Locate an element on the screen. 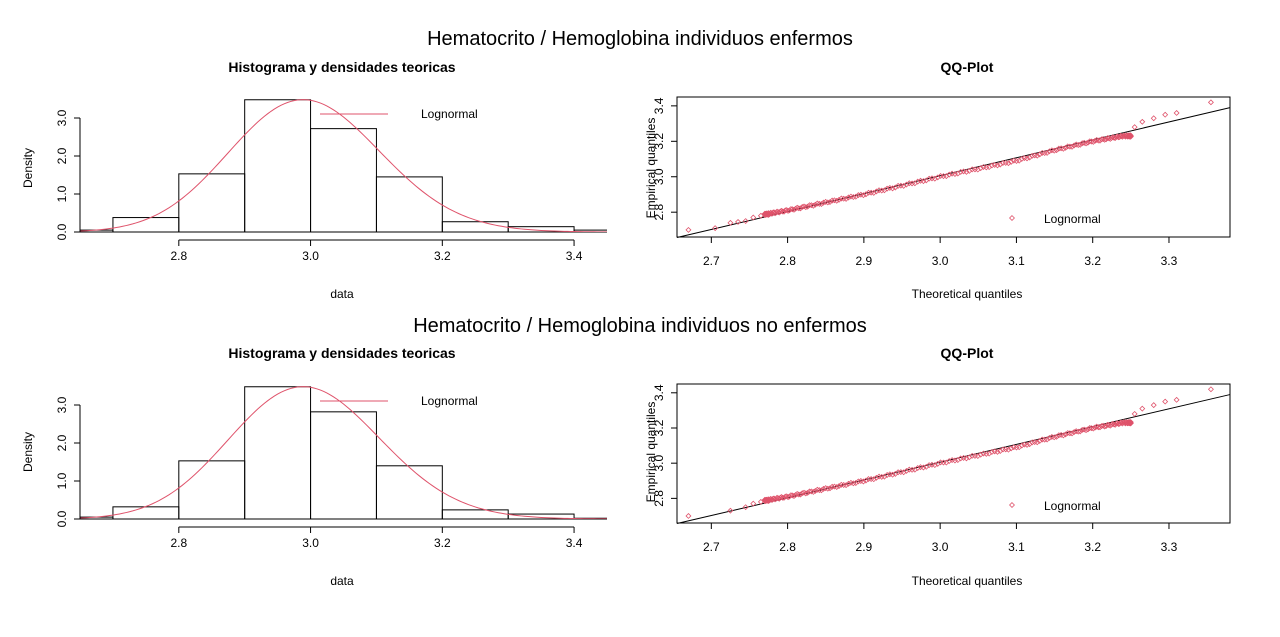 This screenshot has height=637, width=1280. histogram-y-tick-label: 3.0 is located at coordinates (62, 117).